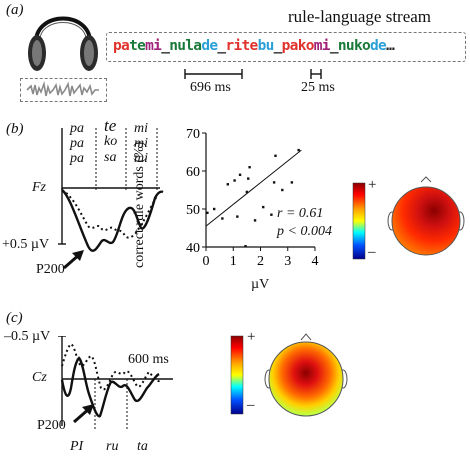 This screenshot has width=470, height=461. I want to click on colorbar-b-minus: –, so click(372, 252).